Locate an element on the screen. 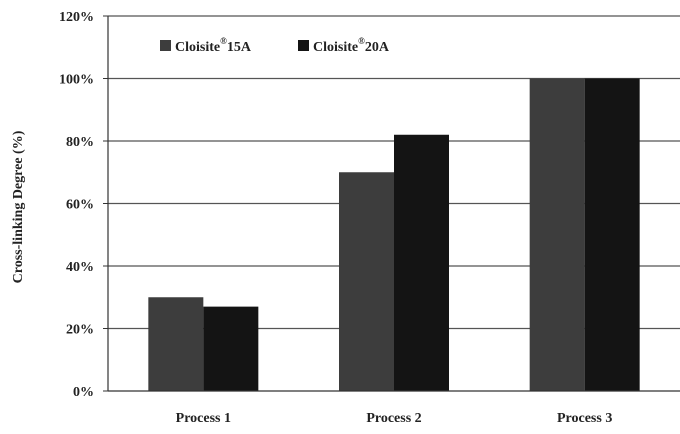  x-tick-label: Process 2 is located at coordinates (393, 418).